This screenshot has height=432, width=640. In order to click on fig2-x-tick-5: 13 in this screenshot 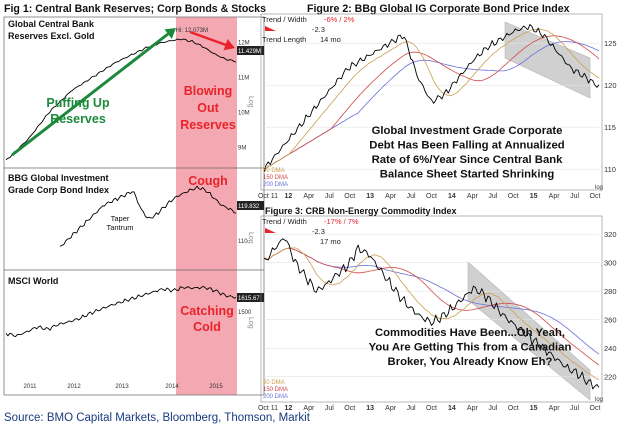, I will do `click(370, 196)`.